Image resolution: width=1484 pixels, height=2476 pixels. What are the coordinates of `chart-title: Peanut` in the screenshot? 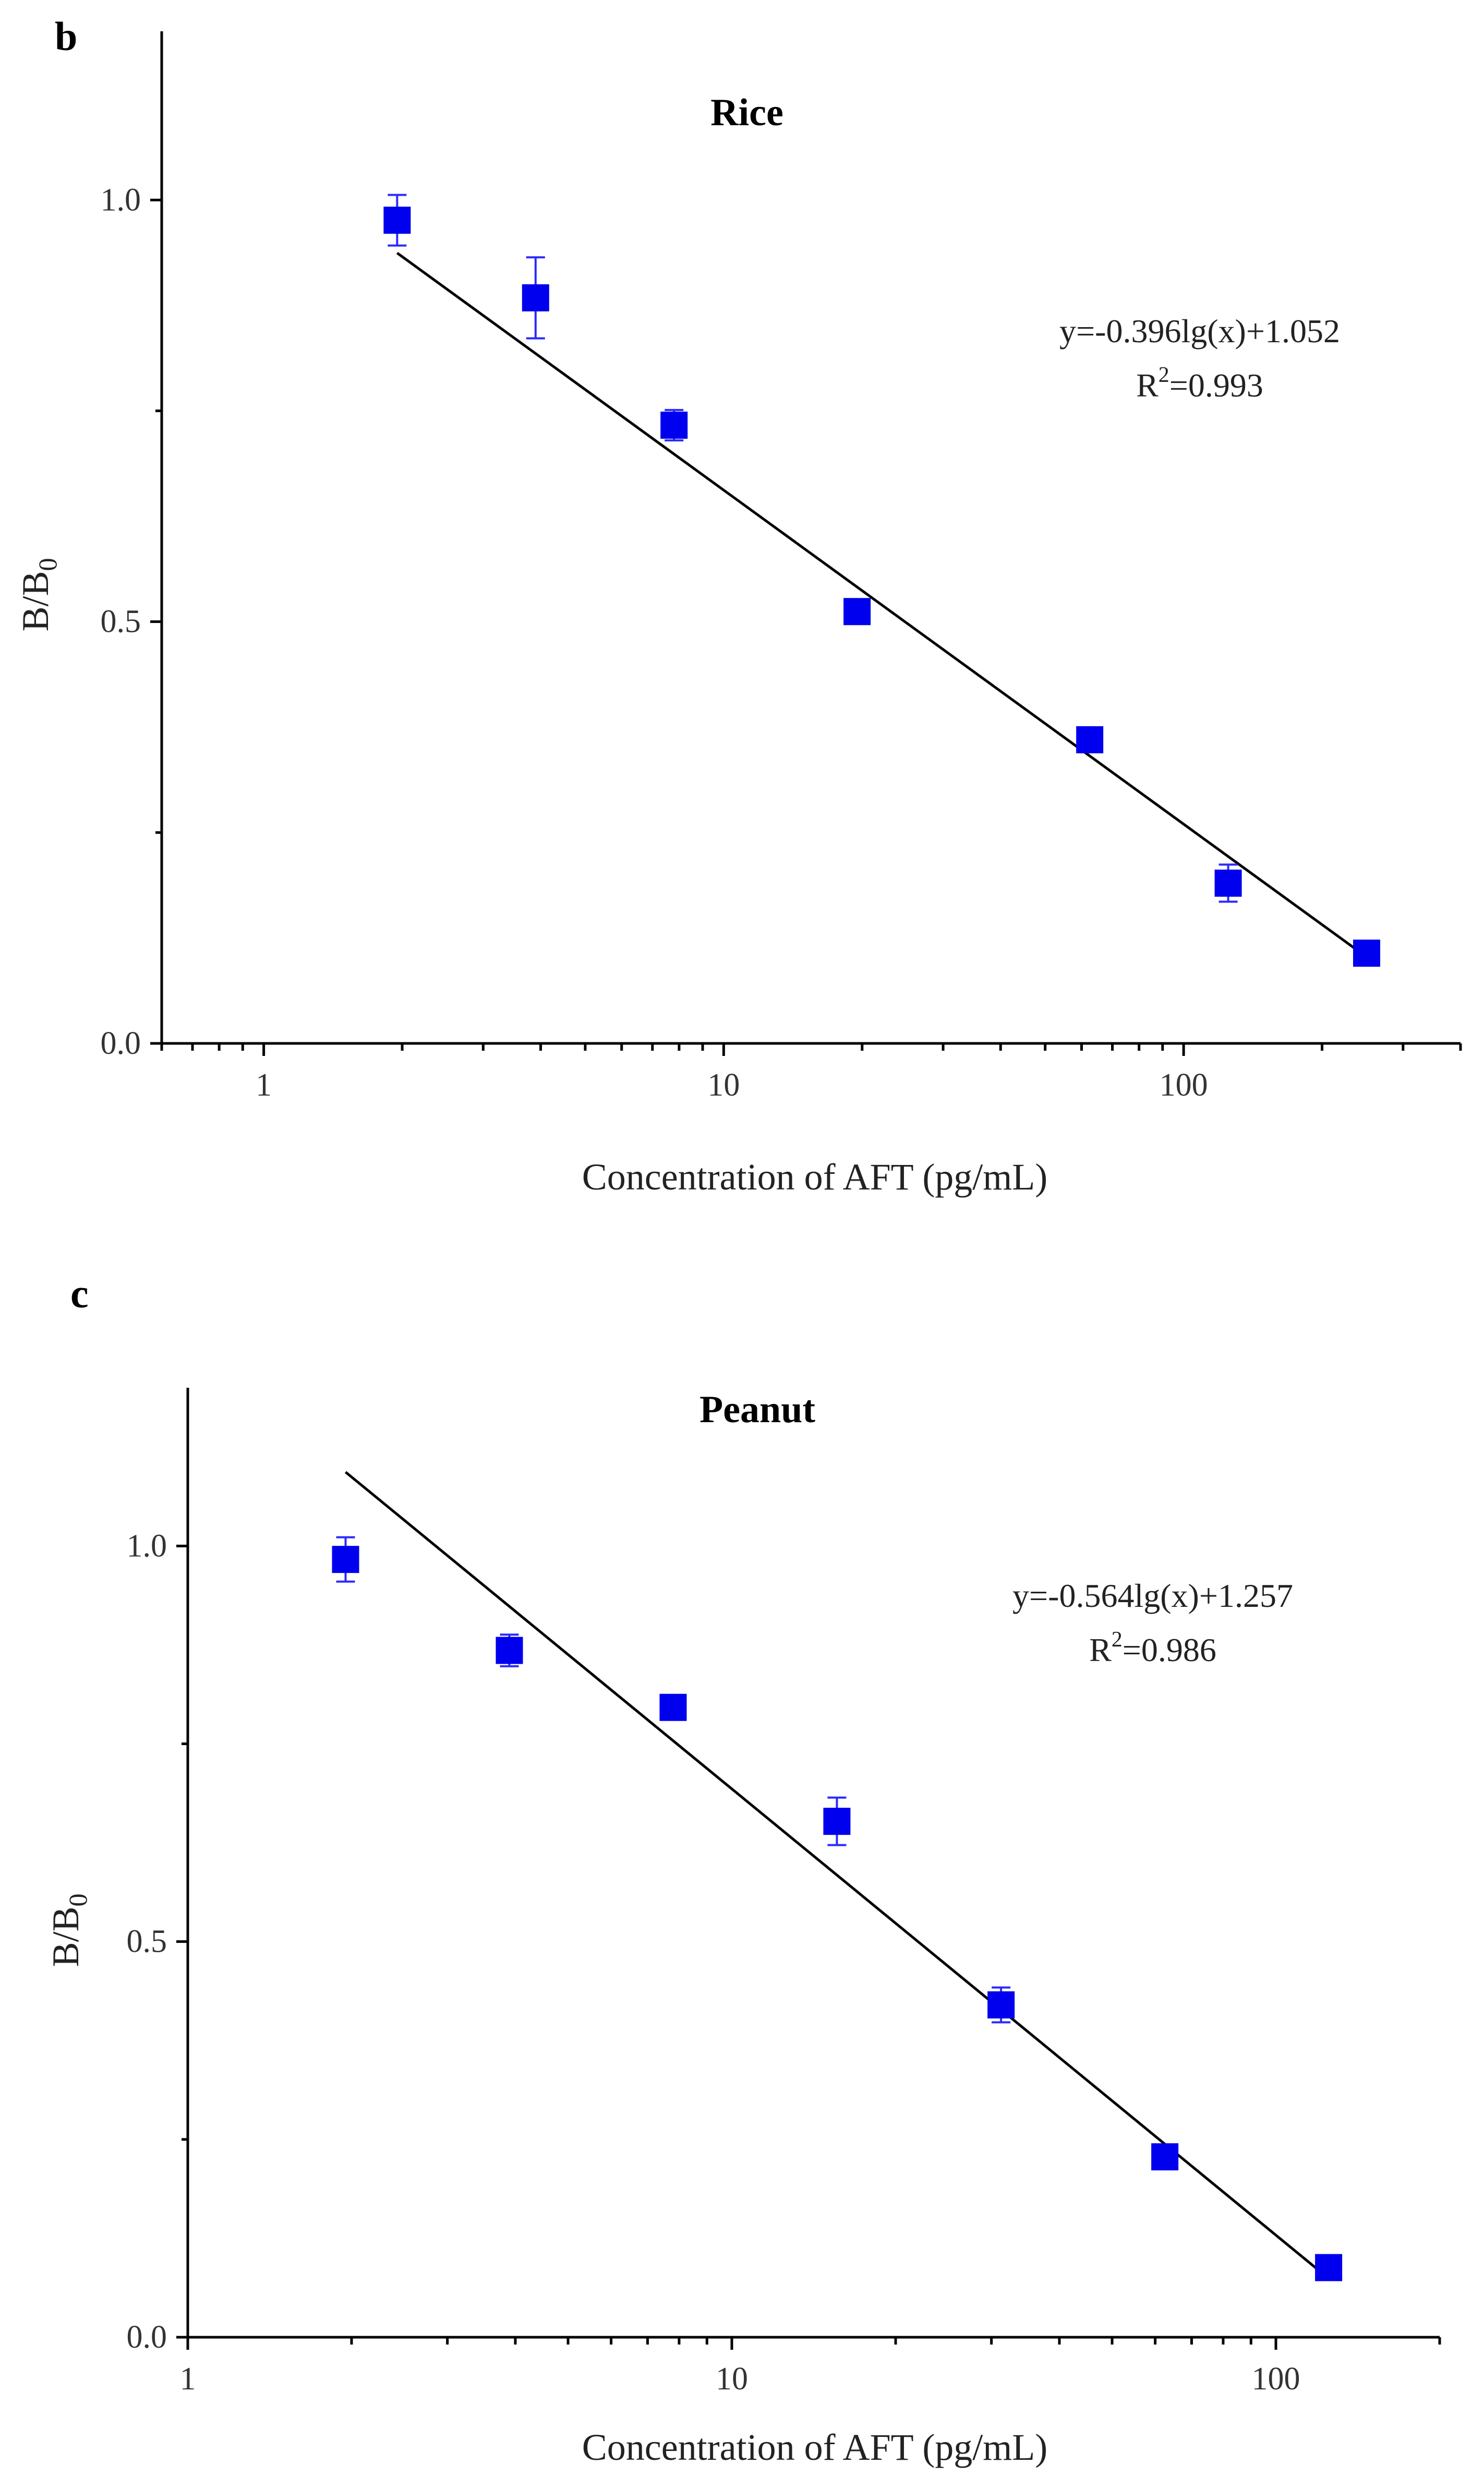 It's located at (757, 1409).